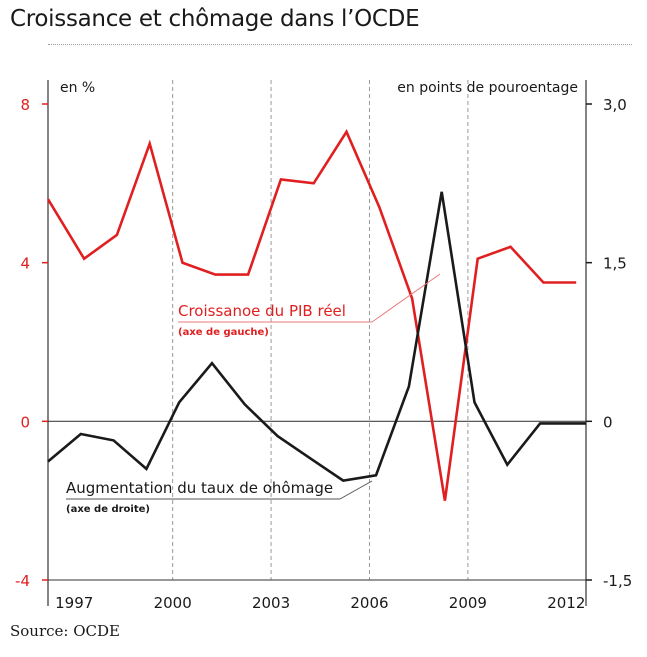 This screenshot has height=657, width=647. I want to click on x-tick-label: 2012, so click(566, 603).